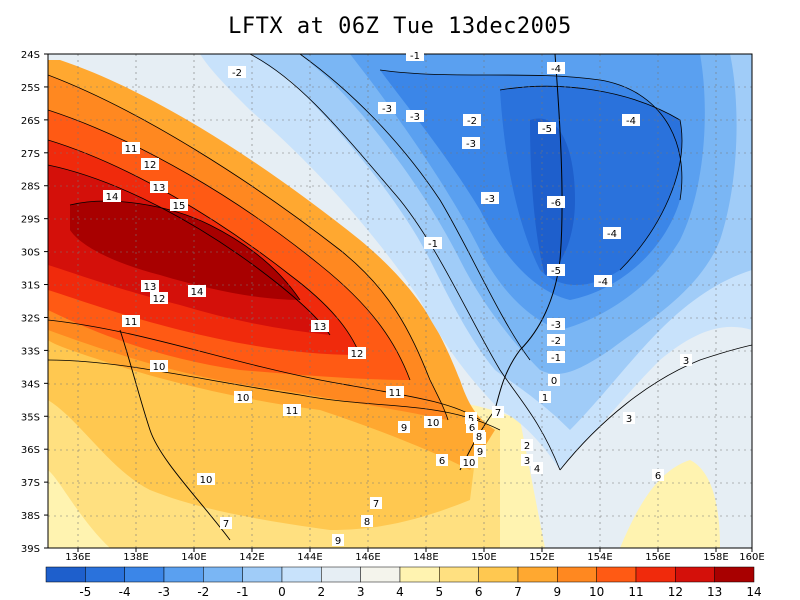 The image size is (800, 600). What do you see at coordinates (715, 557) in the screenshot?
I see `lon-tick-label: 158E` at bounding box center [715, 557].